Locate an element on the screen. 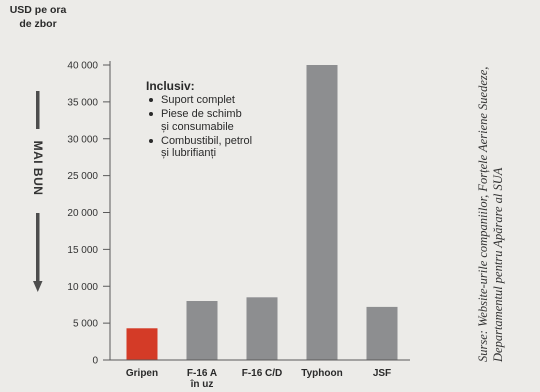  note-item-text: Suport complet is located at coordinates (198, 100).